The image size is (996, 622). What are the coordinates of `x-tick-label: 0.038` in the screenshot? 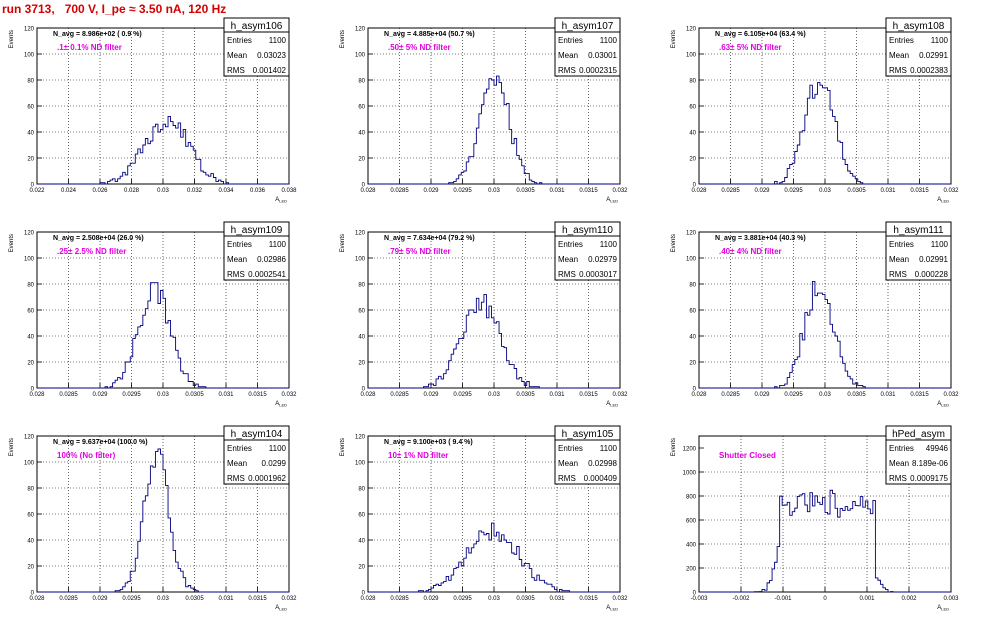 It's located at (289, 191).